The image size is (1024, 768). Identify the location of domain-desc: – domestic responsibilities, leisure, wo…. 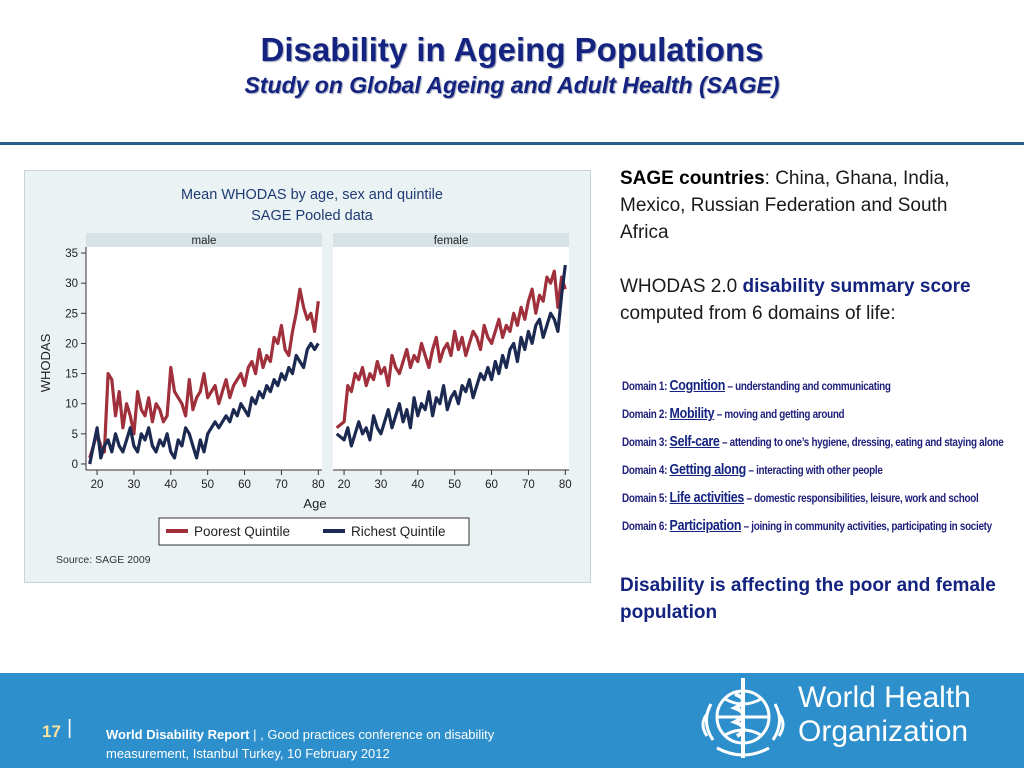
(861, 499).